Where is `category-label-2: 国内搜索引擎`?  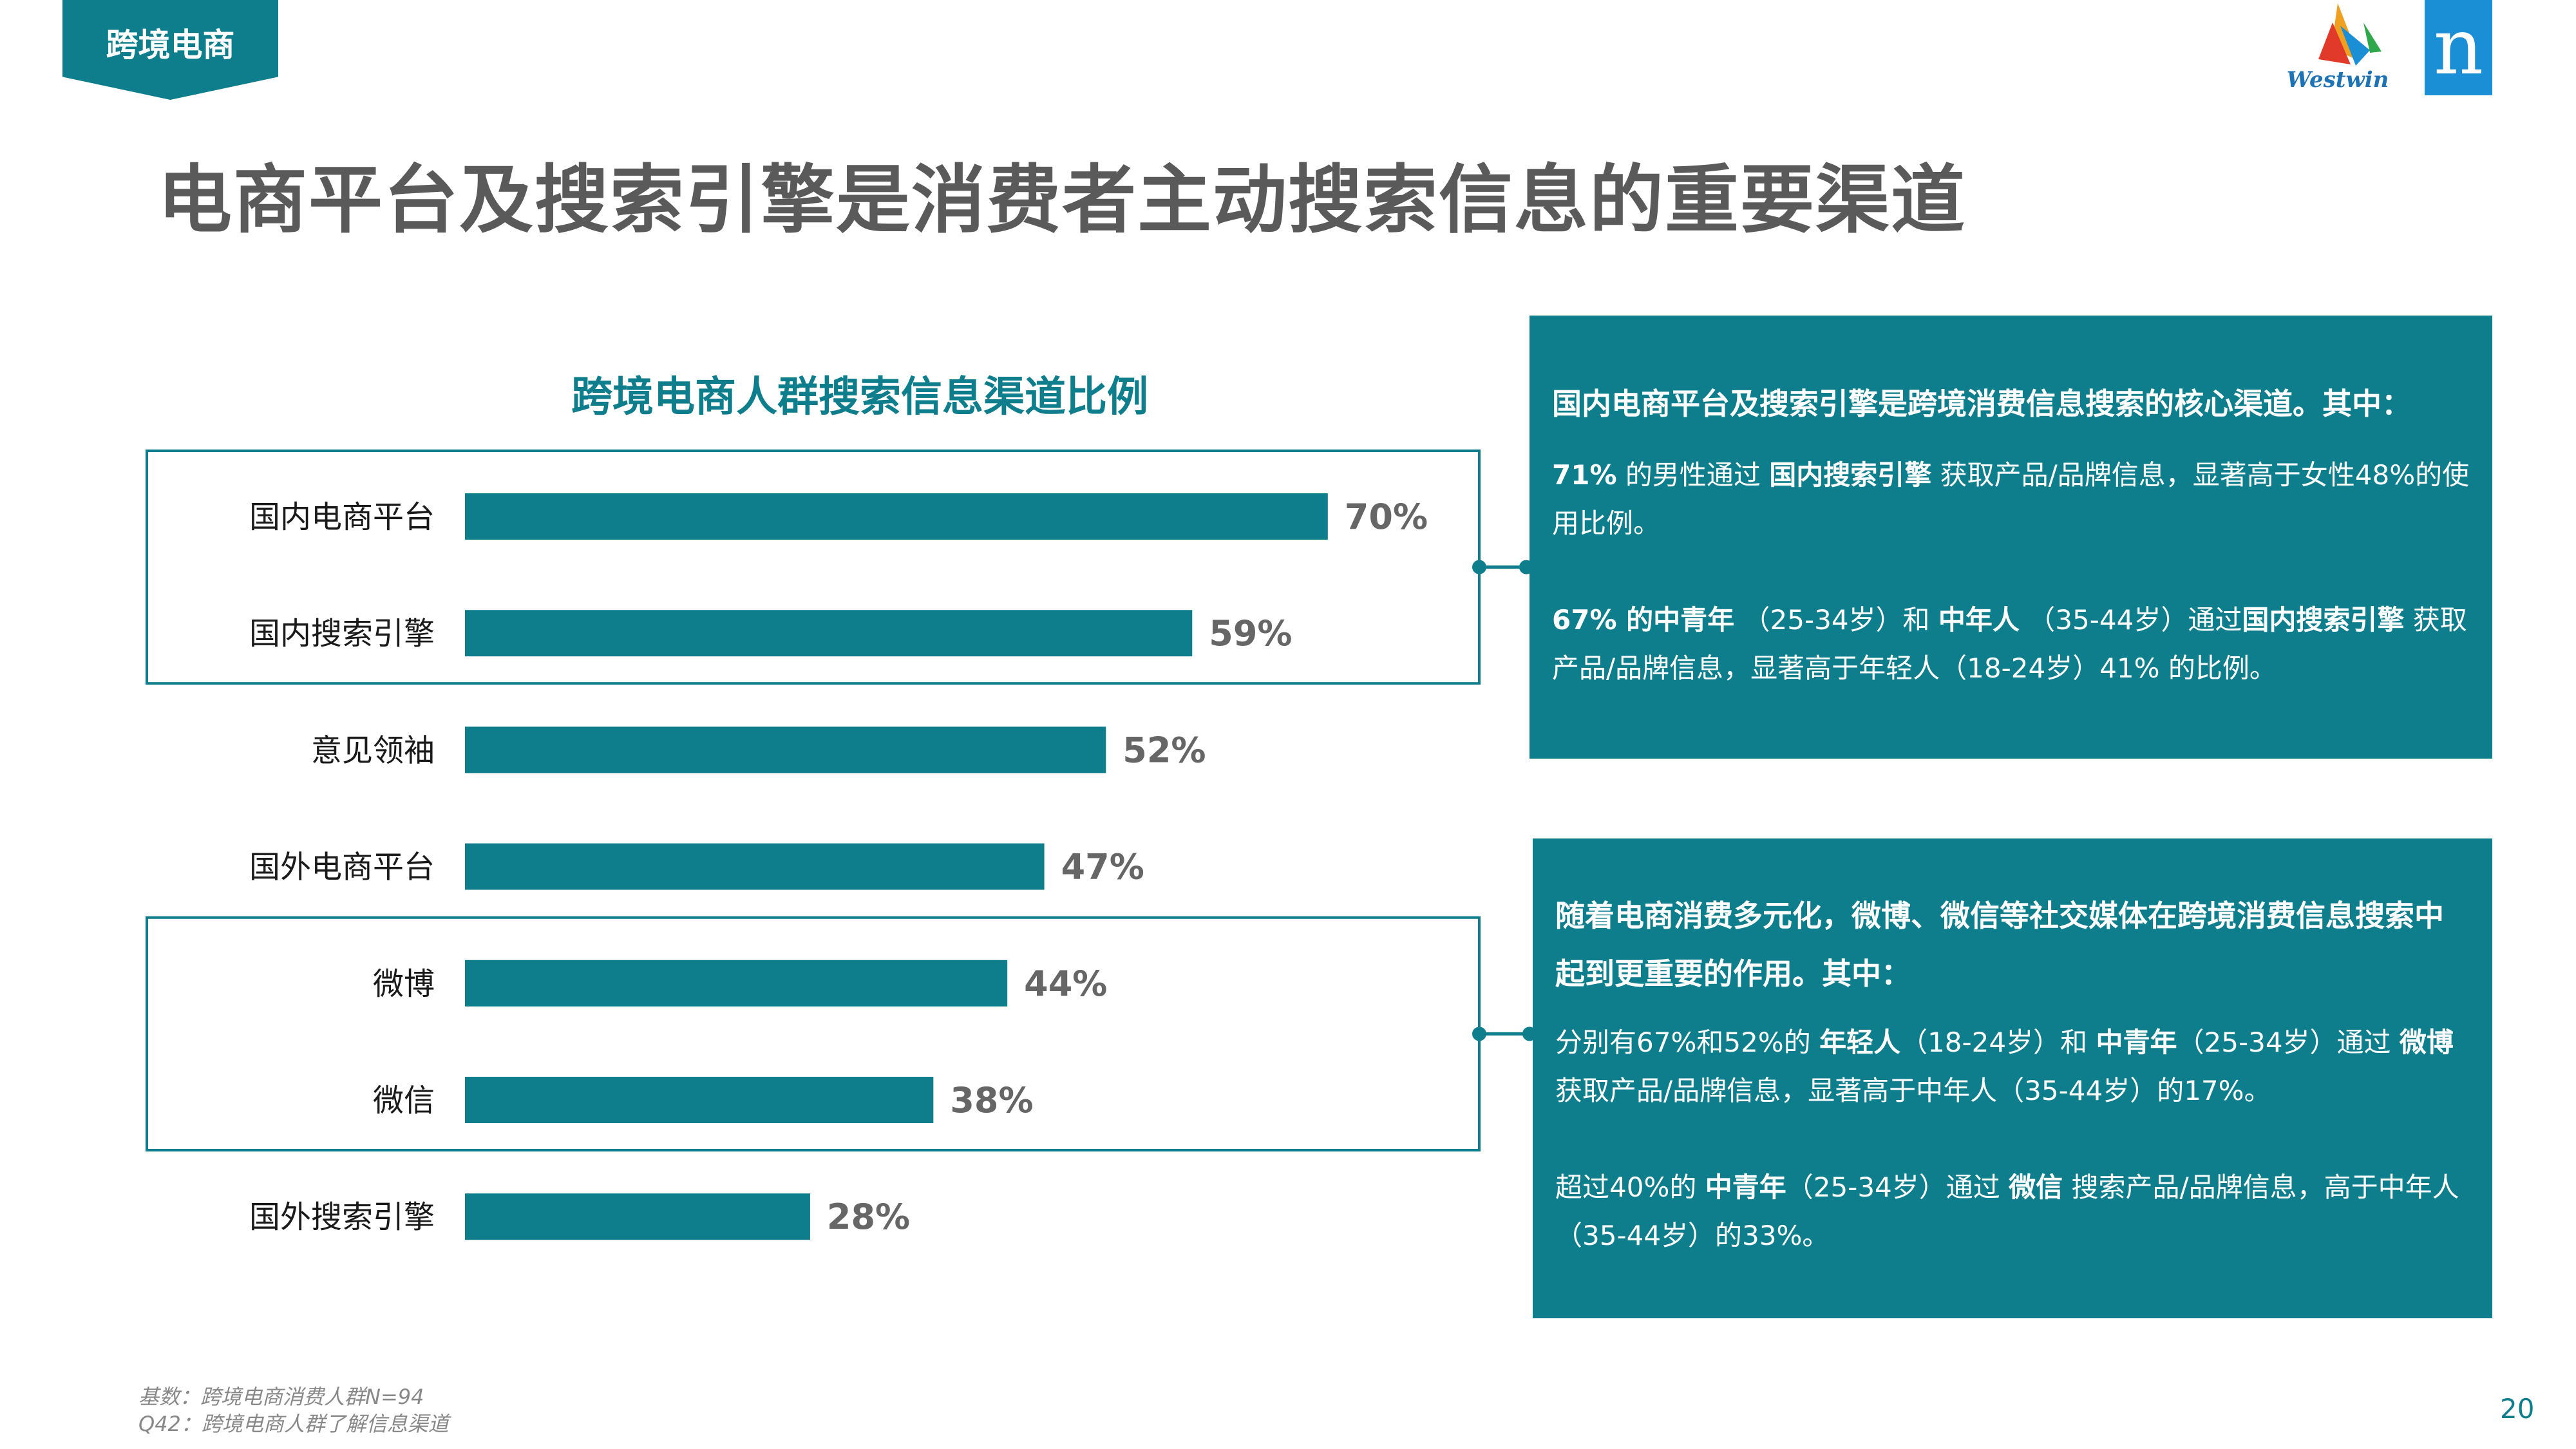
category-label-2: 国内搜索引擎 is located at coordinates (342, 634).